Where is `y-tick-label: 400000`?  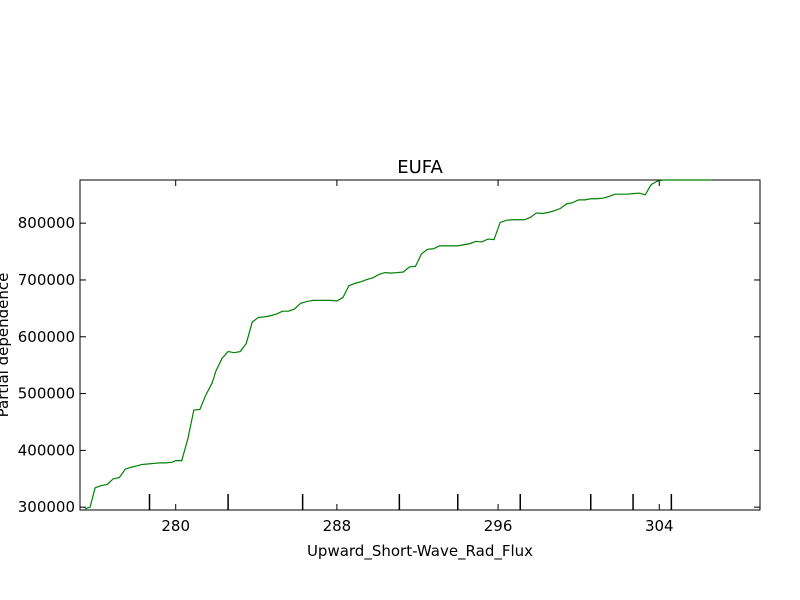 y-tick-label: 400000 is located at coordinates (46, 450).